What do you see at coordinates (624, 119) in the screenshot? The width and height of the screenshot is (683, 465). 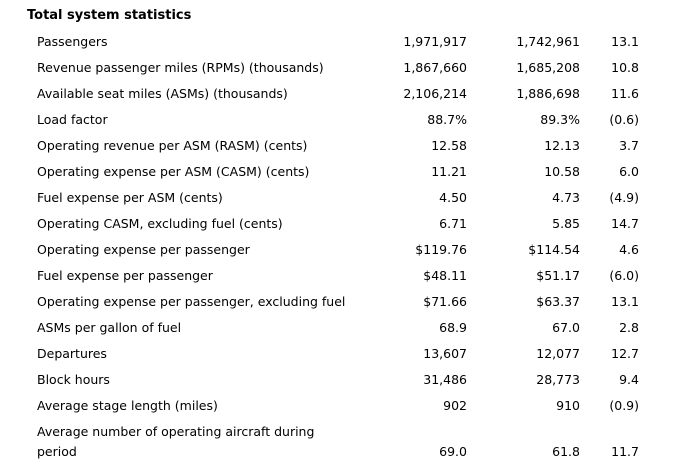 I see `percent-change: (0.6)` at bounding box center [624, 119].